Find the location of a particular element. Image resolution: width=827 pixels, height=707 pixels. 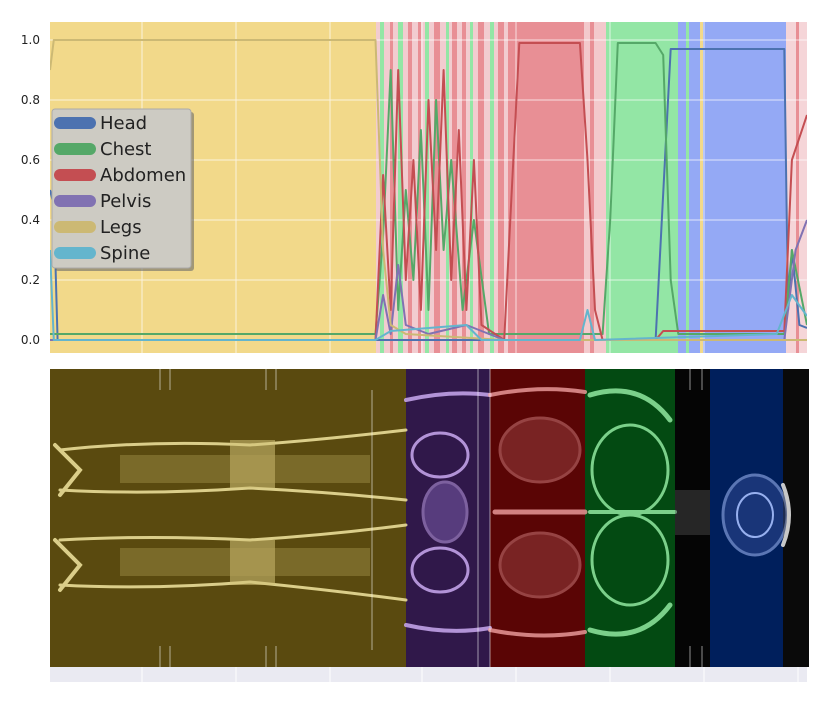

y-tick-label: 0.2 is located at coordinates (30, 280).